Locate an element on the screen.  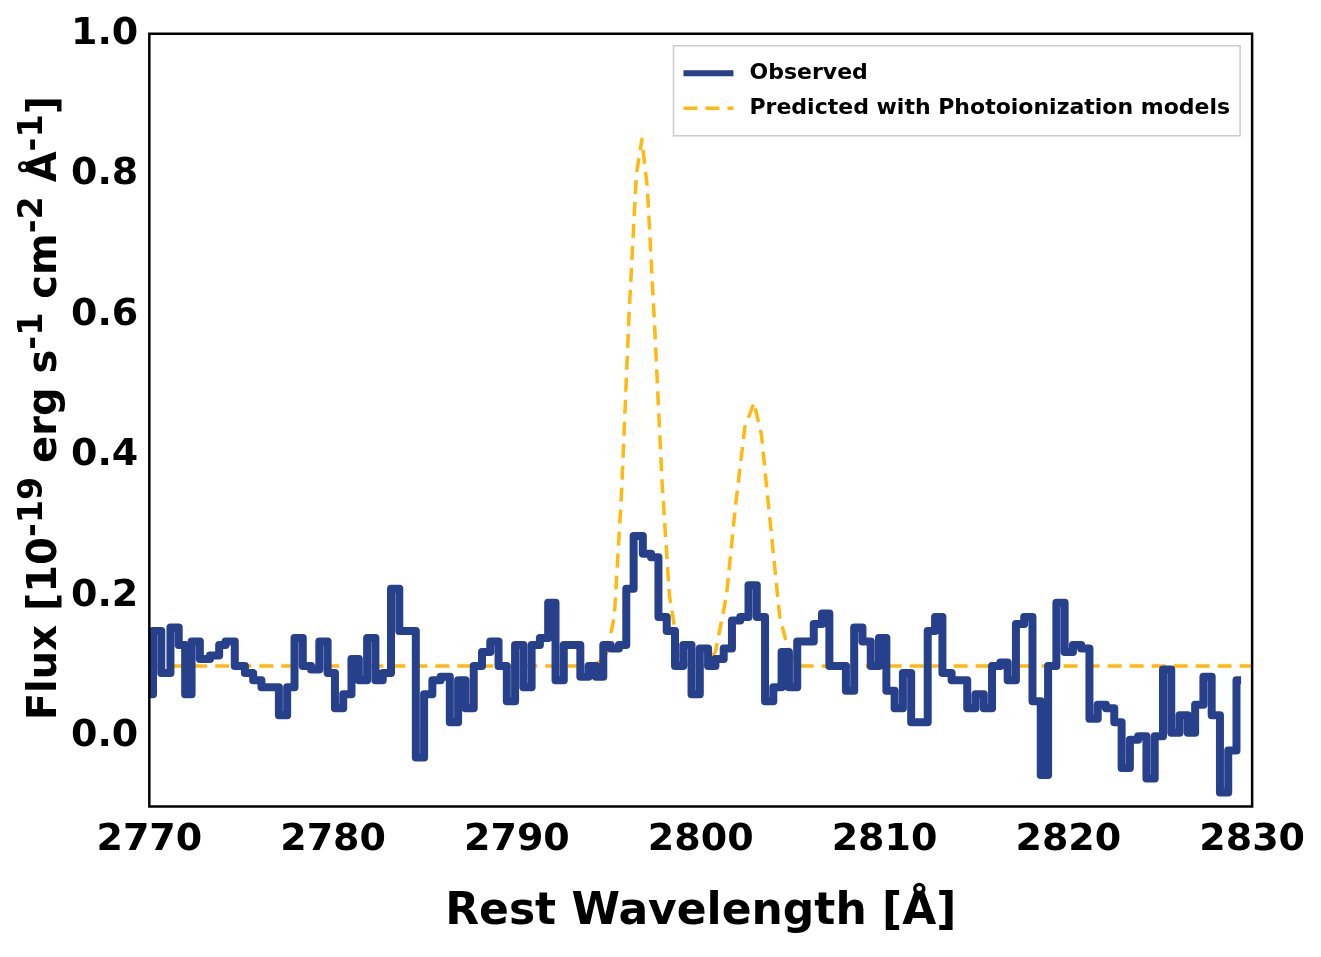
y-tick-label: 1.0 is located at coordinates (104, 30).